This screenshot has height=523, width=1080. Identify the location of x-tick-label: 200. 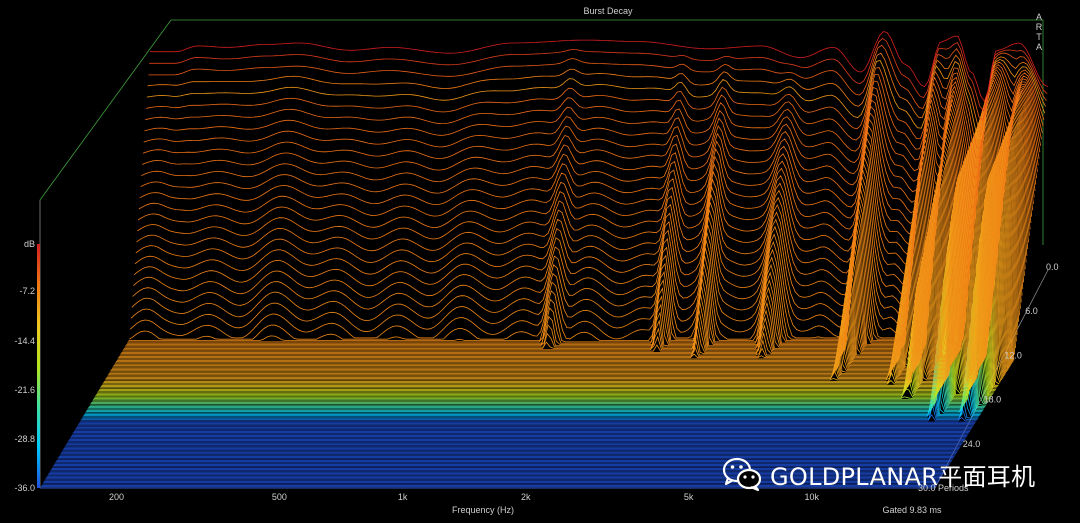
(116, 497).